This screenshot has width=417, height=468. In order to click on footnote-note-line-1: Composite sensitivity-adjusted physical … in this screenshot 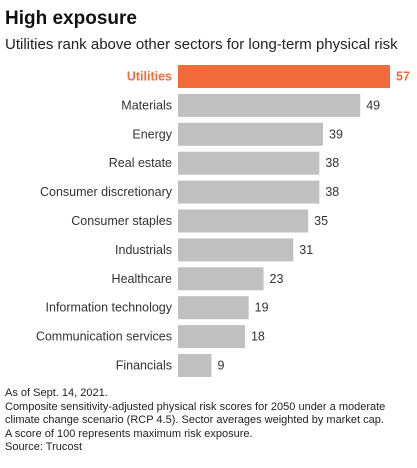, I will do `click(195, 406)`.